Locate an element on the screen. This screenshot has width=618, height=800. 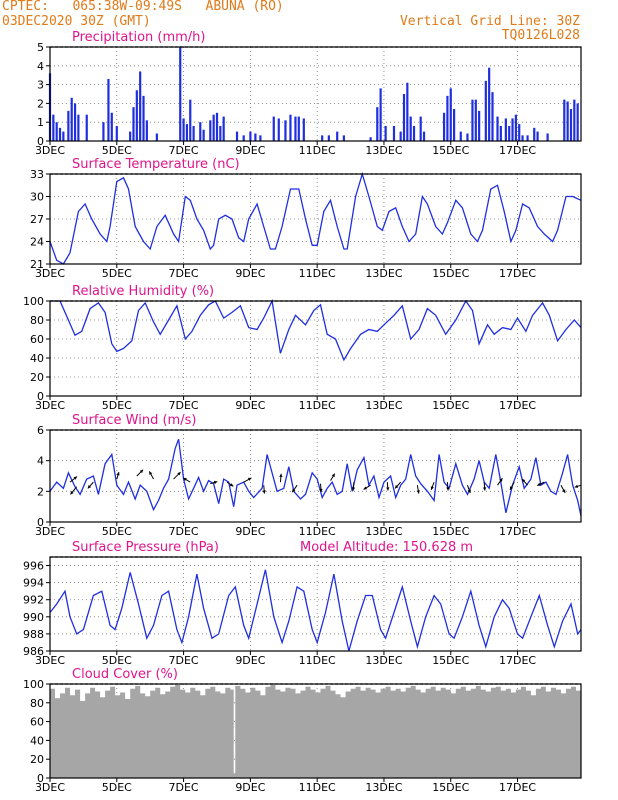
header-station: CPTEC: 065:38W-09:49S ABUNA (RO) is located at coordinates (143, 7).